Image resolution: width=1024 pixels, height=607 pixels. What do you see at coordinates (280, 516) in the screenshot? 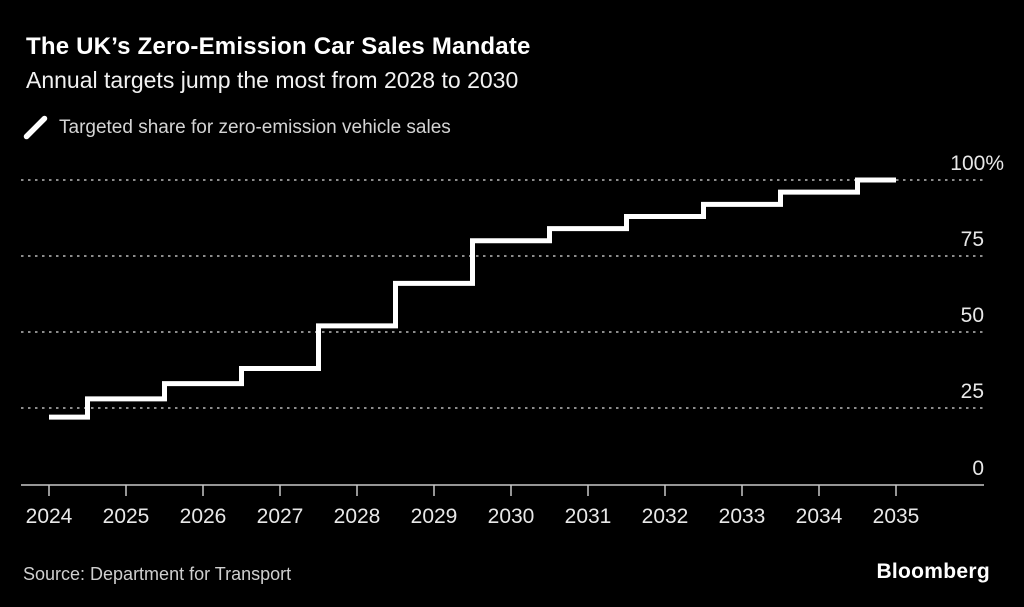
I see `x-tick-label: 2027` at bounding box center [280, 516].